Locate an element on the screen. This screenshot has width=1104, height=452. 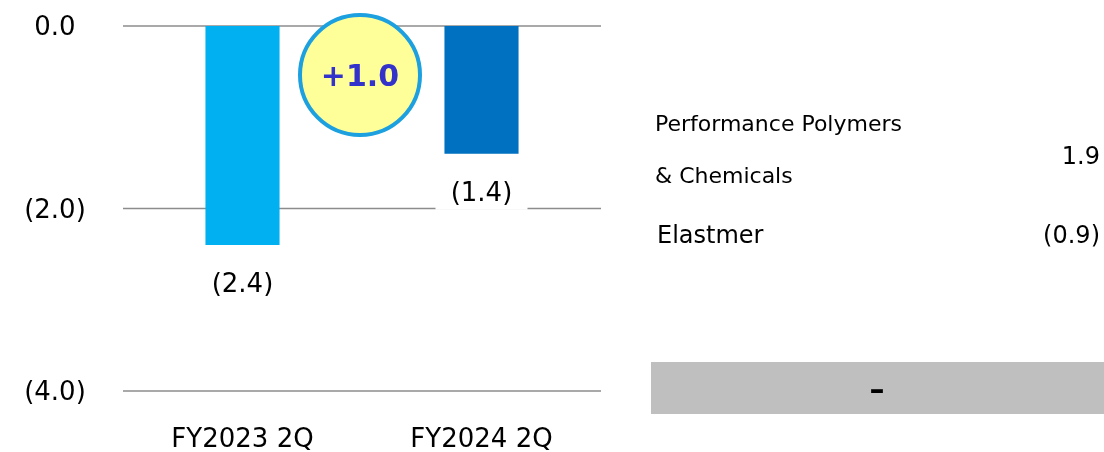
text: Performance Polymers is located at coordinates (778, 123).